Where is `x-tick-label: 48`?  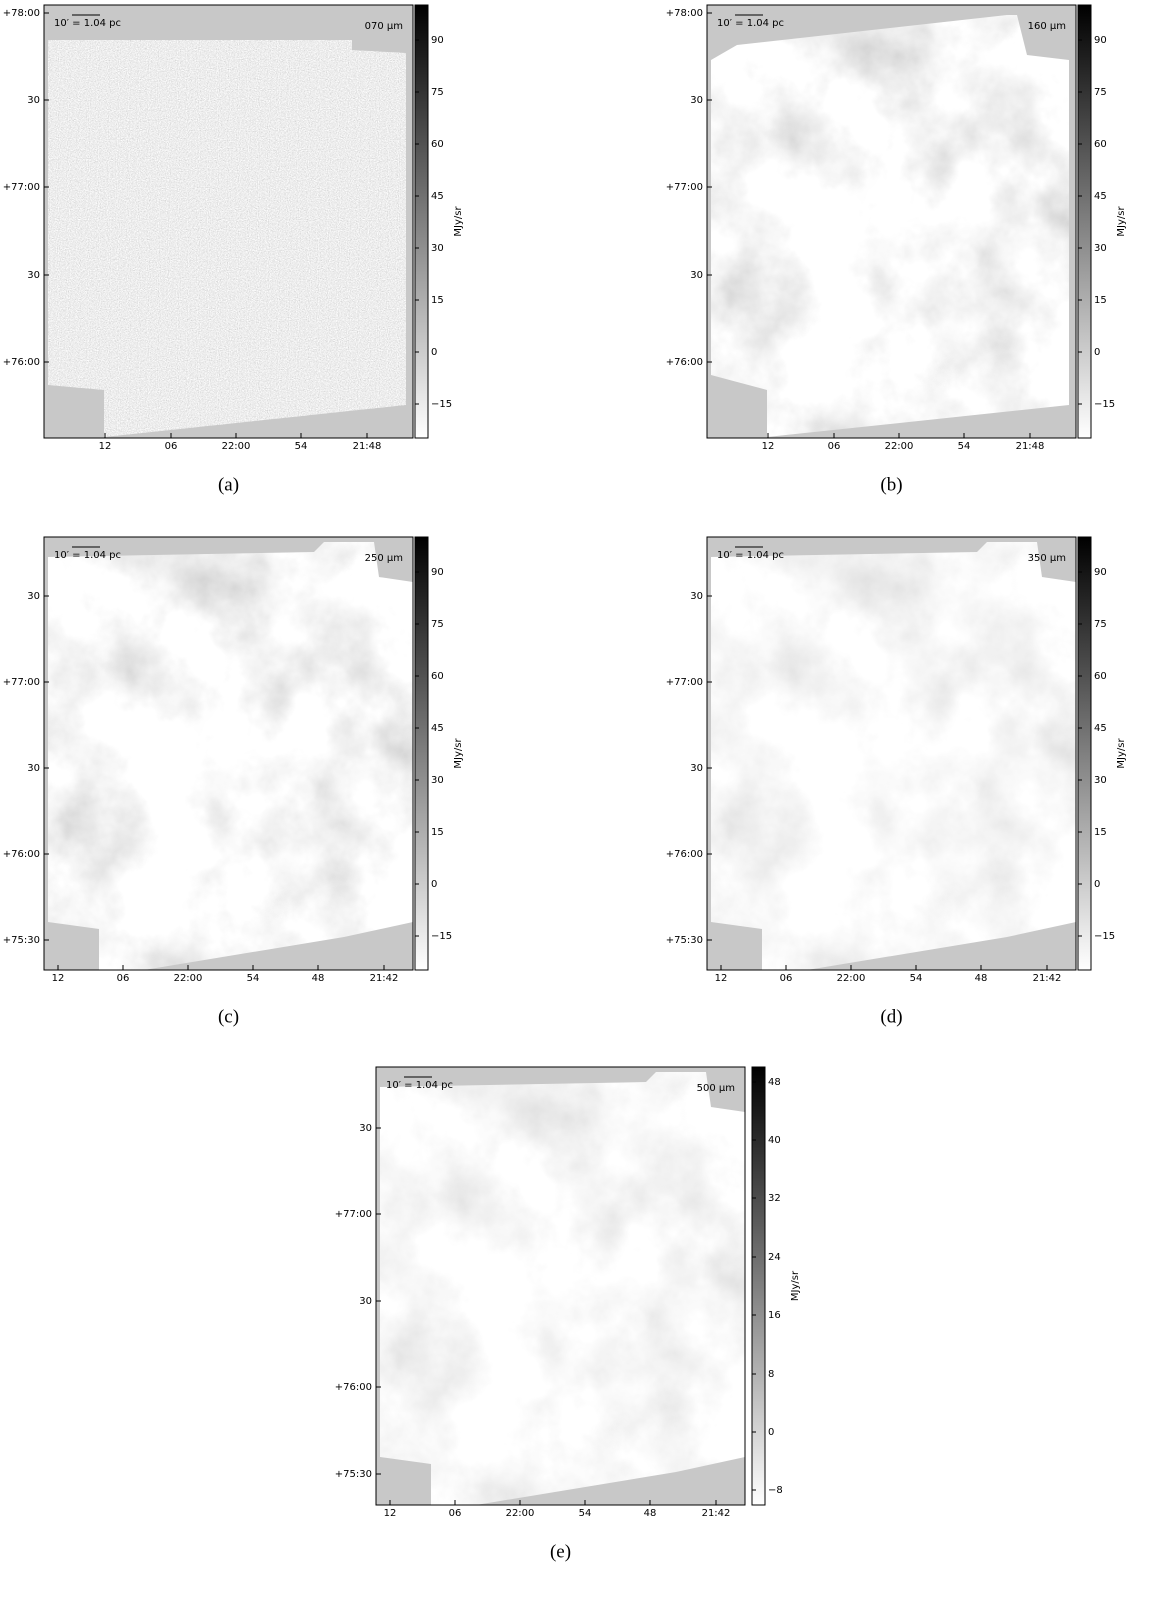
x-tick-label: 48 is located at coordinates (650, 1513).